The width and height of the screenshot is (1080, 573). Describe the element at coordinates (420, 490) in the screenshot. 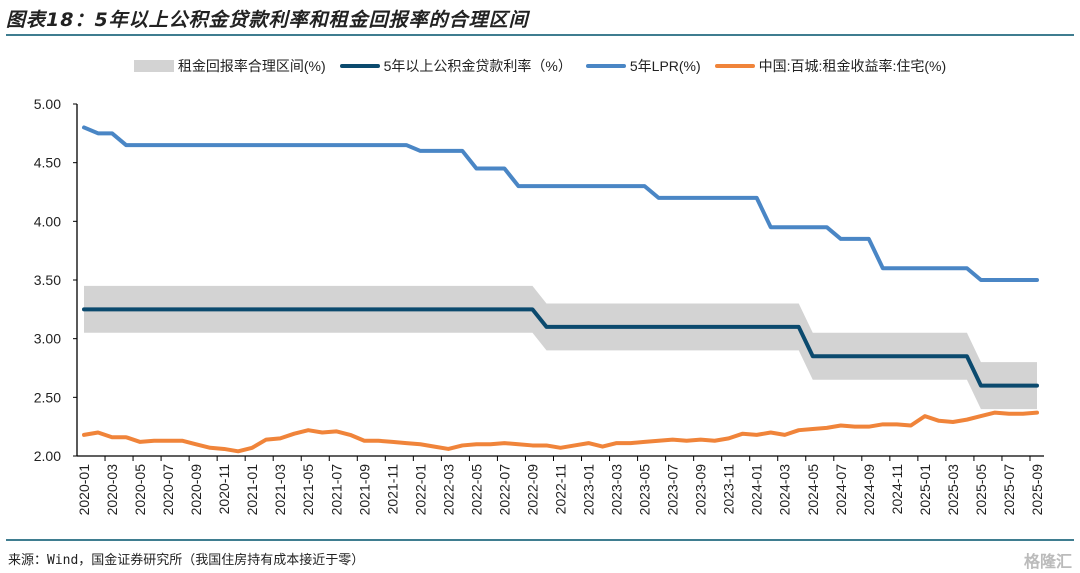

I see `x-tick-label: 2022-01` at that location.